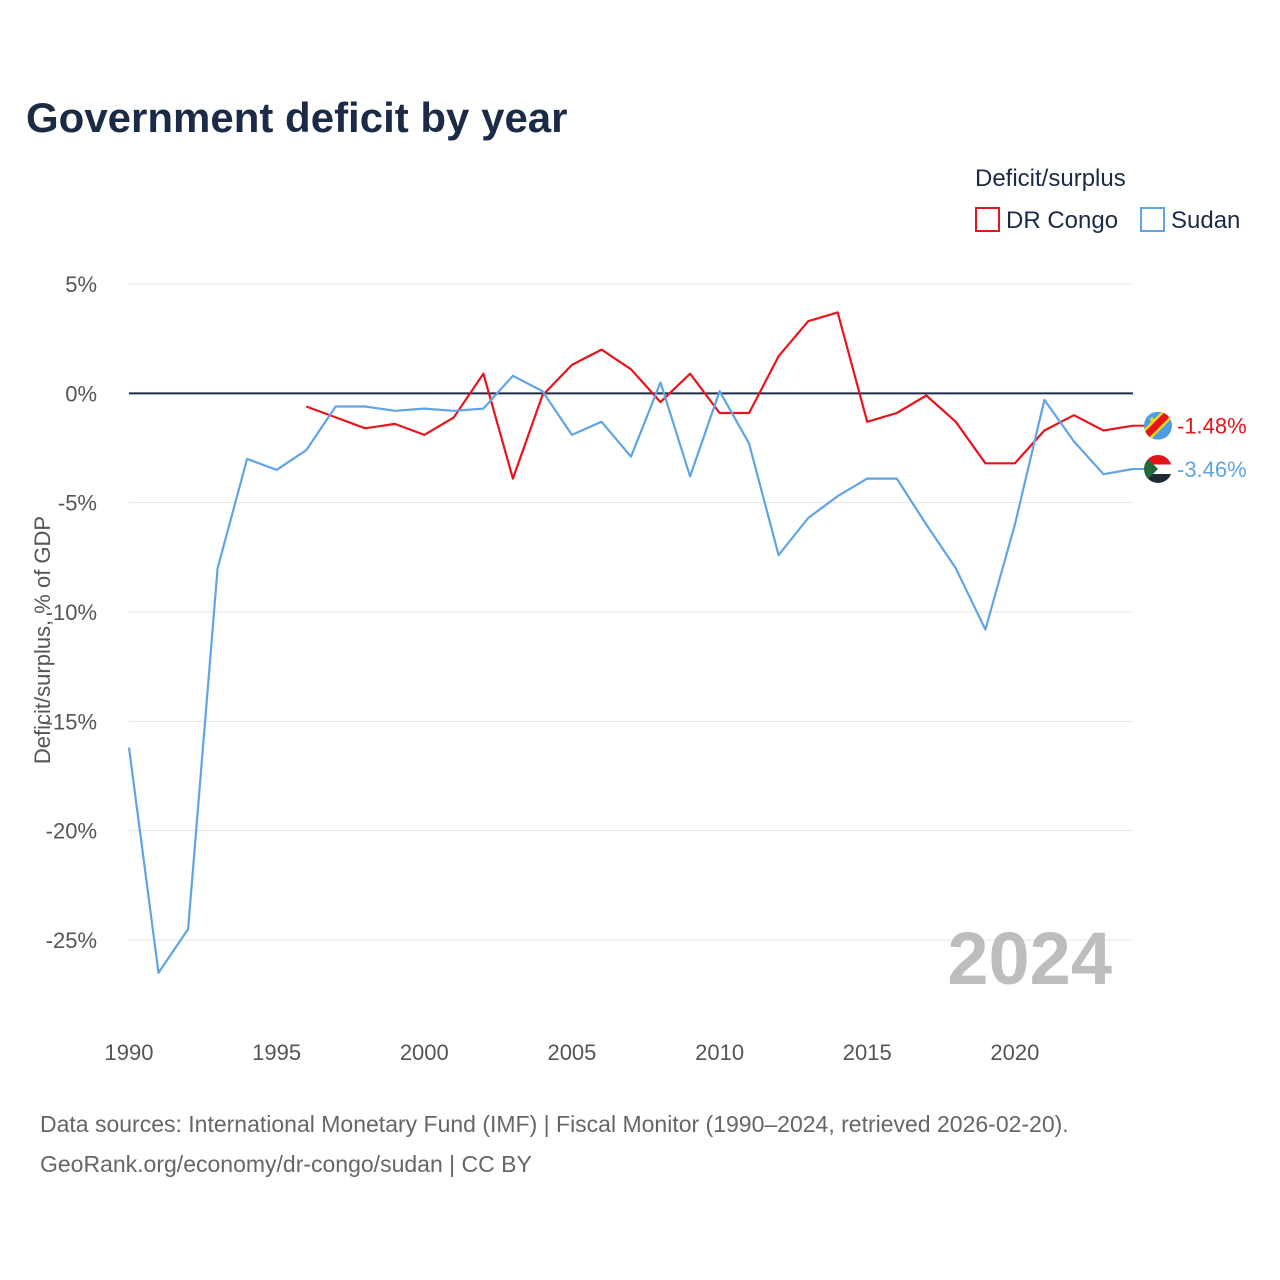 The image size is (1280, 1280). I want to click on y-axis-label: Deficit/surplus, % of GDP, so click(42, 640).